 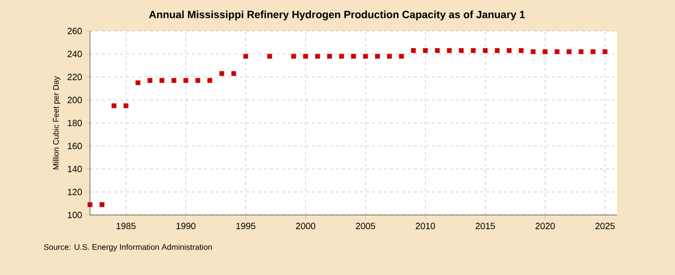 I want to click on y-tick-label: 160, so click(x=75, y=146).